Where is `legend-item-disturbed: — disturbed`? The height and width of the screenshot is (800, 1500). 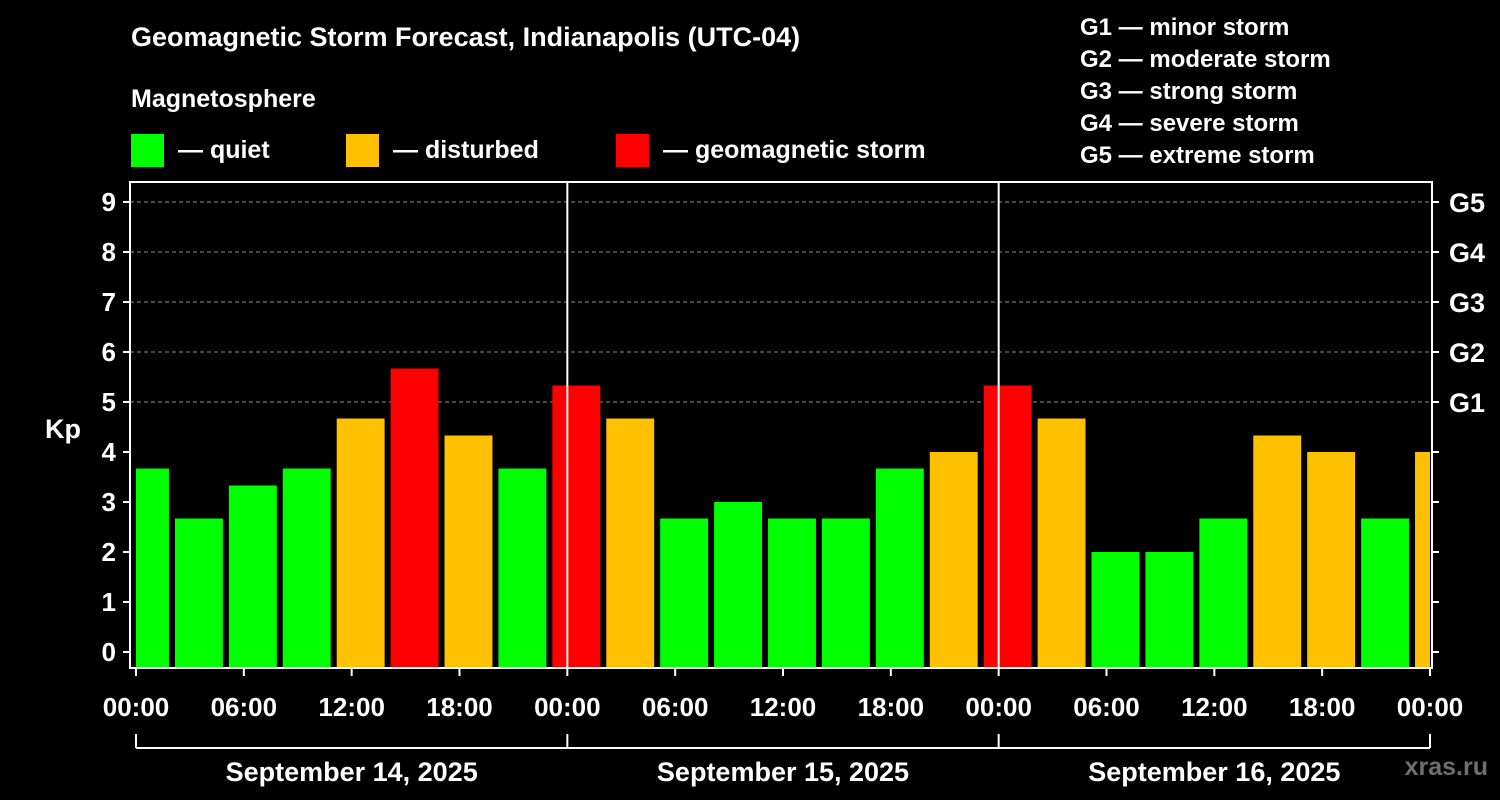 legend-item-disturbed: — disturbed is located at coordinates (442, 150).